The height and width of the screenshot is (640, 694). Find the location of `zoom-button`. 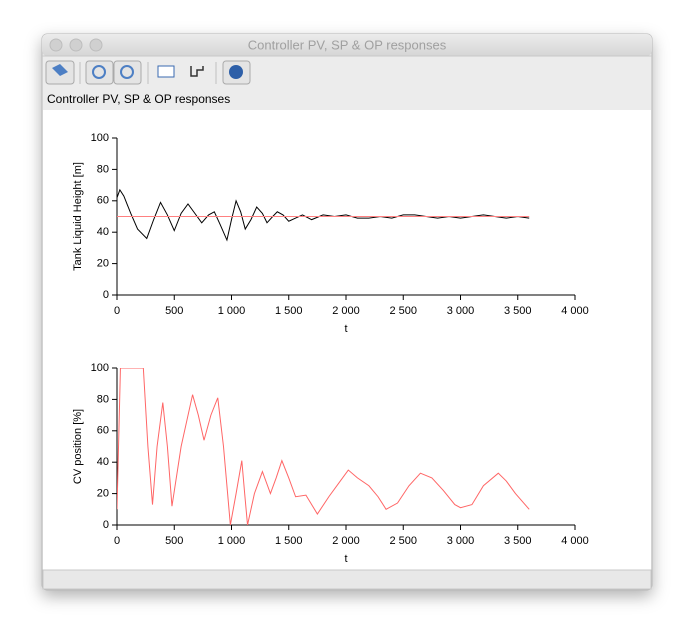

zoom-button is located at coordinates (96, 45).